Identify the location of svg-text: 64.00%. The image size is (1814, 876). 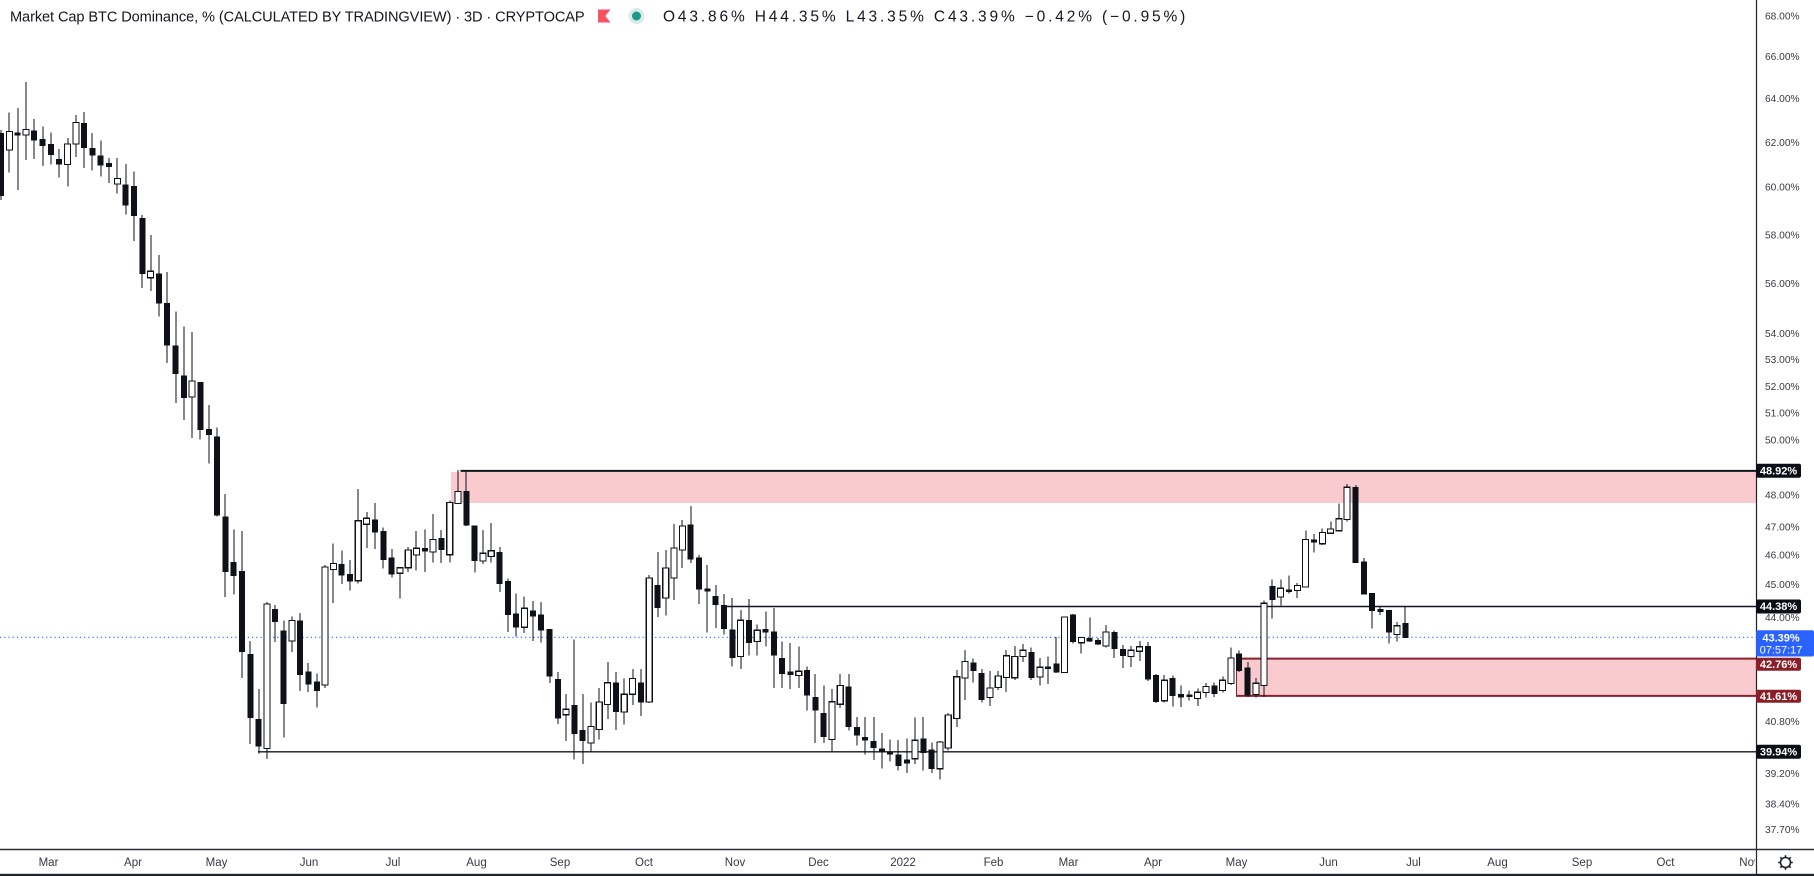
(1782, 99).